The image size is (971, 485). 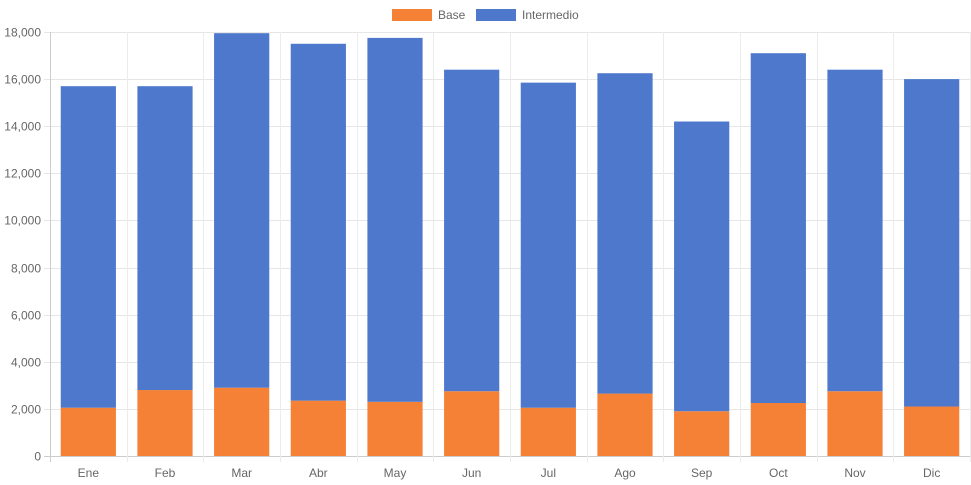 I want to click on x-tick-label: Nov, so click(x=854, y=473).